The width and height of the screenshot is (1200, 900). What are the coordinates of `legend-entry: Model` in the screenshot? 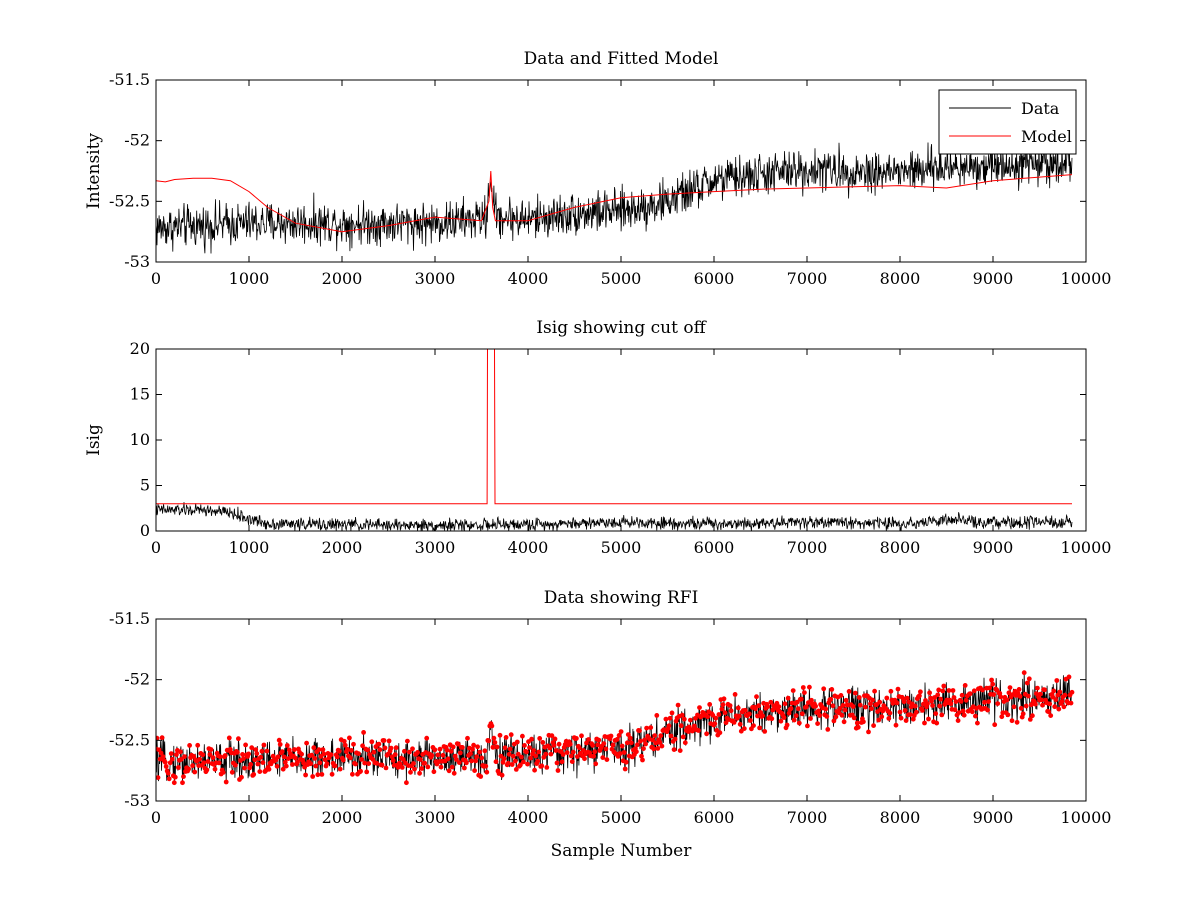 It's located at (1046, 136).